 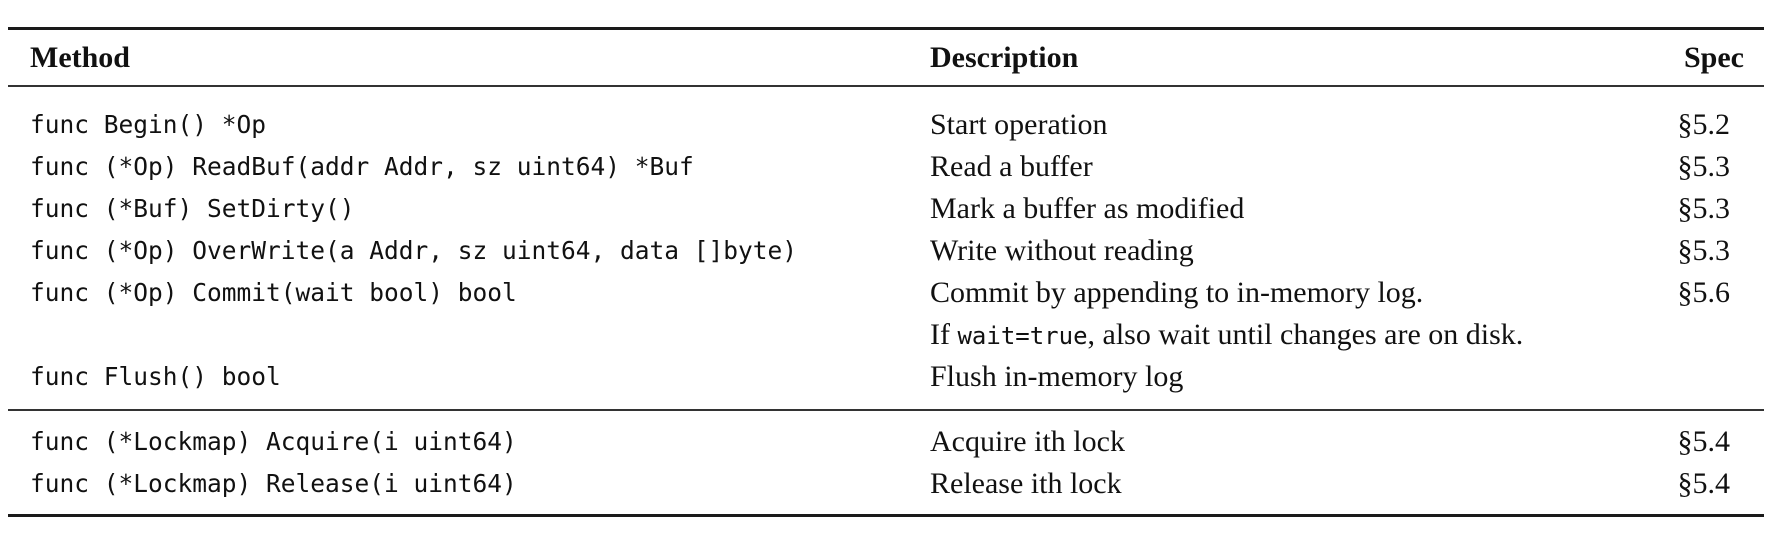 What do you see at coordinates (273, 441) in the screenshot?
I see `method-signature: func (*Lockmap) Acquire(i uint64)` at bounding box center [273, 441].